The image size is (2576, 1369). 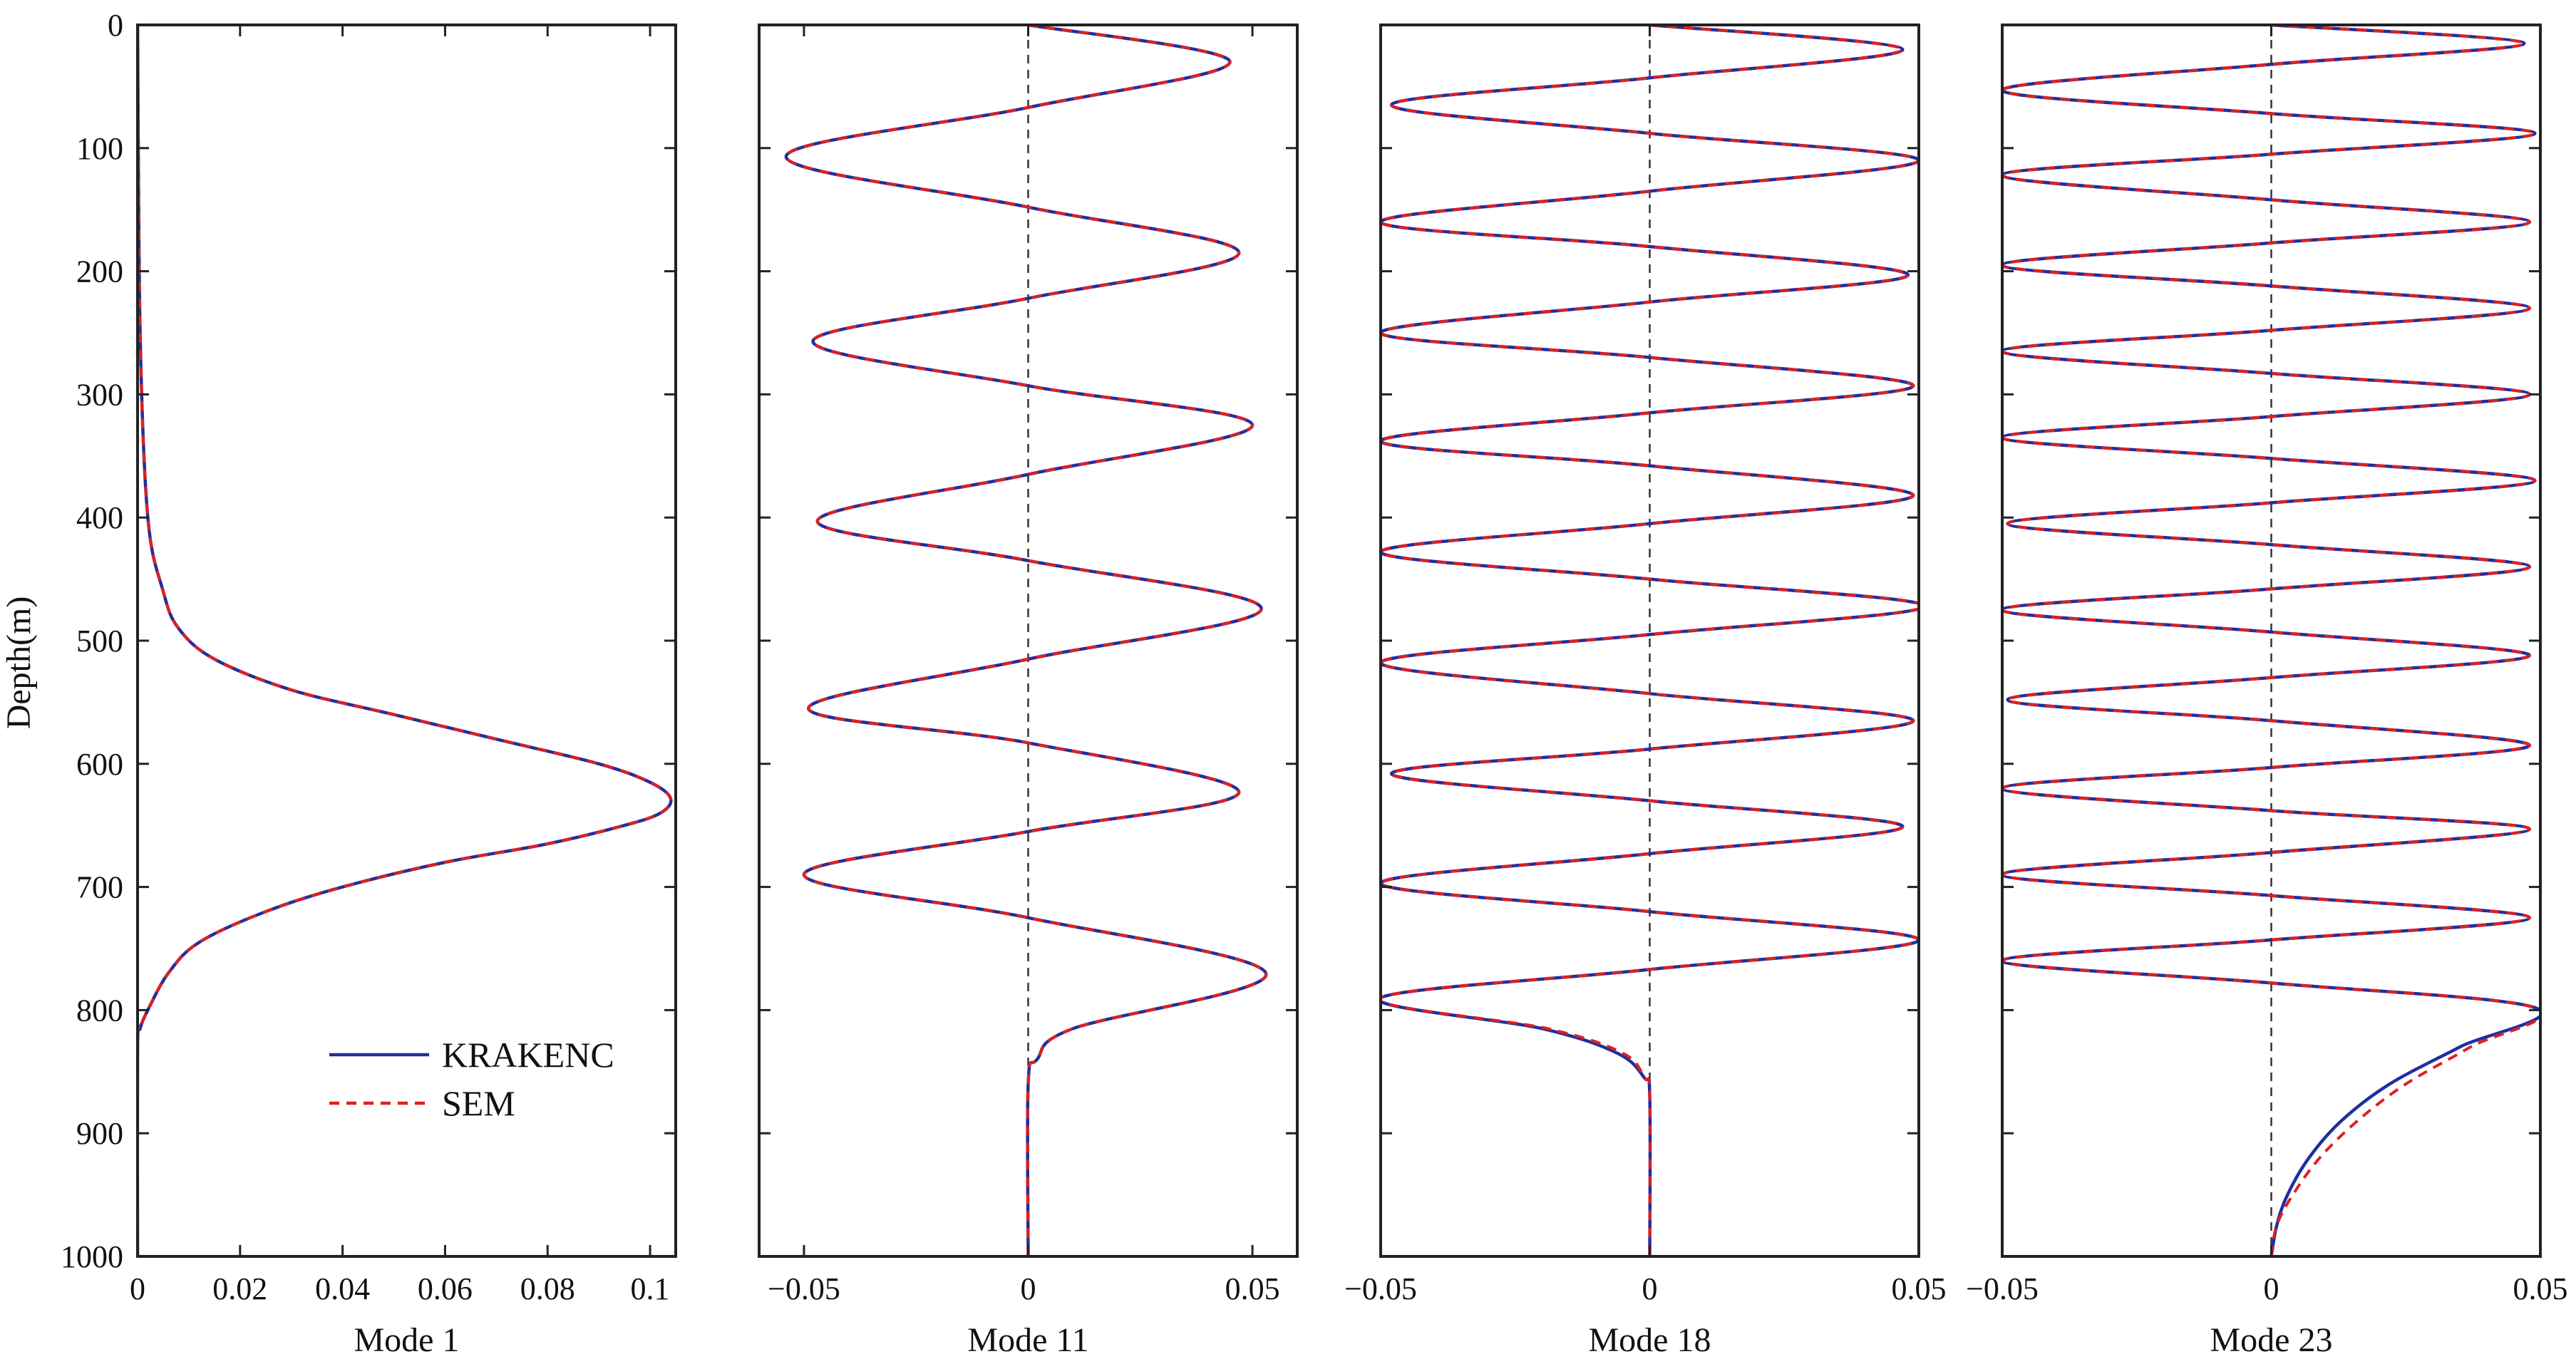 I want to click on y-tick-label: 100, so click(x=99, y=148).